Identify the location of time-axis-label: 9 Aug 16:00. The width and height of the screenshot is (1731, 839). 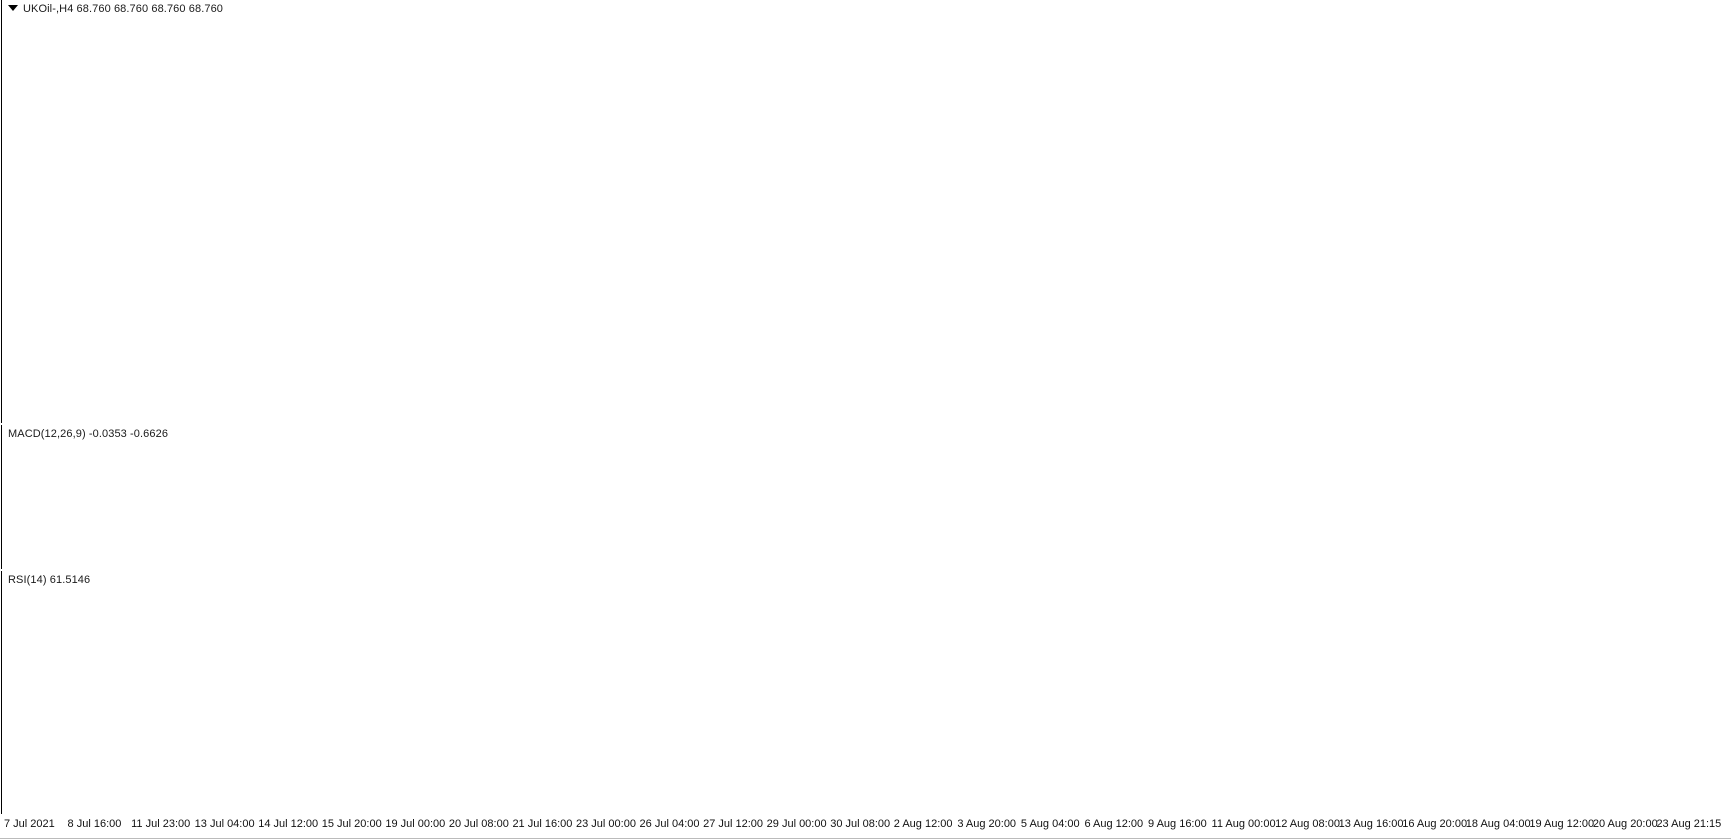
(1177, 824).